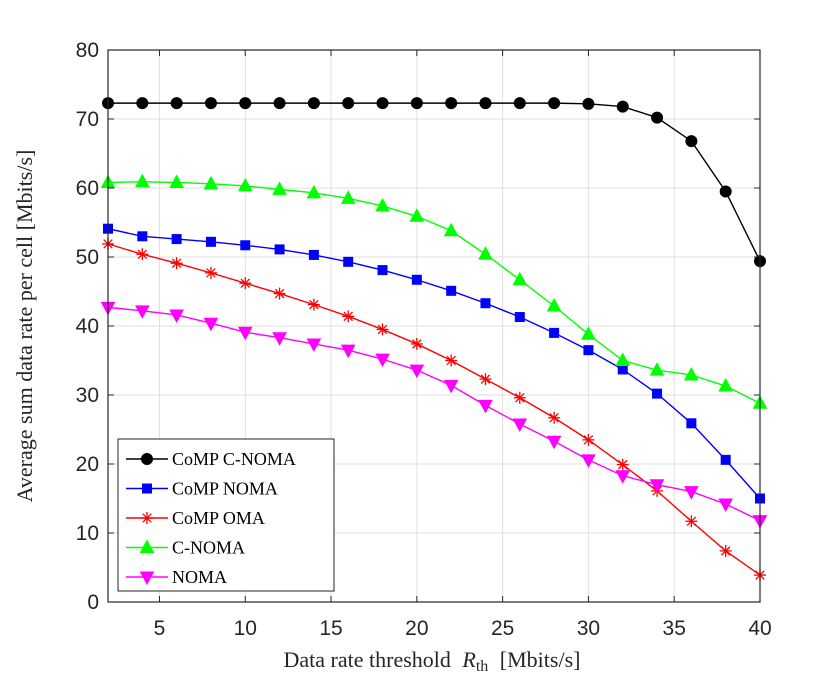 This screenshot has height=676, width=830. I want to click on x-axis-label-symbol: R, so click(468, 659).